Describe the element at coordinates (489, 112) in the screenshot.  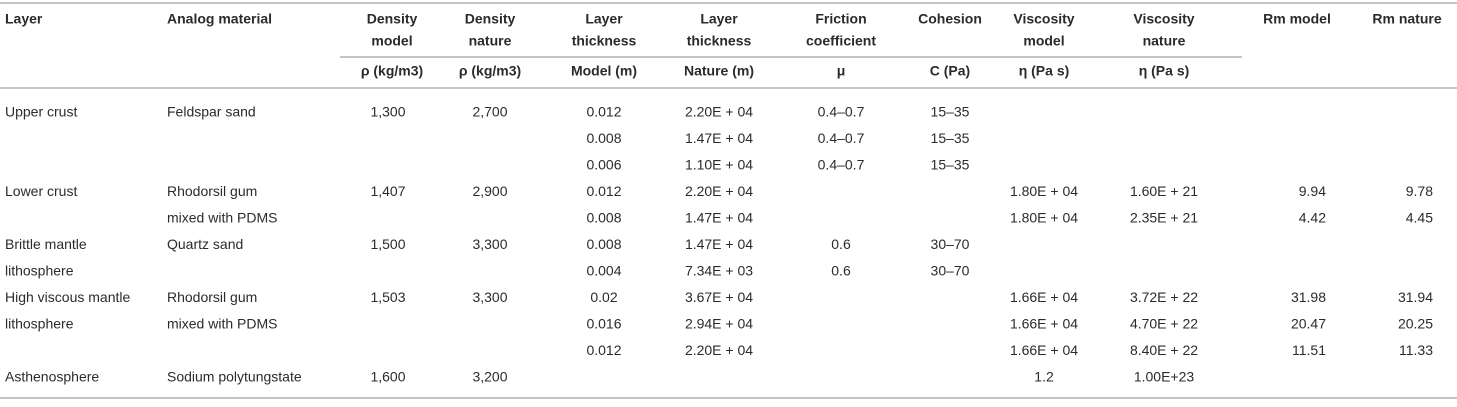
I see `cell: 2,700` at that location.